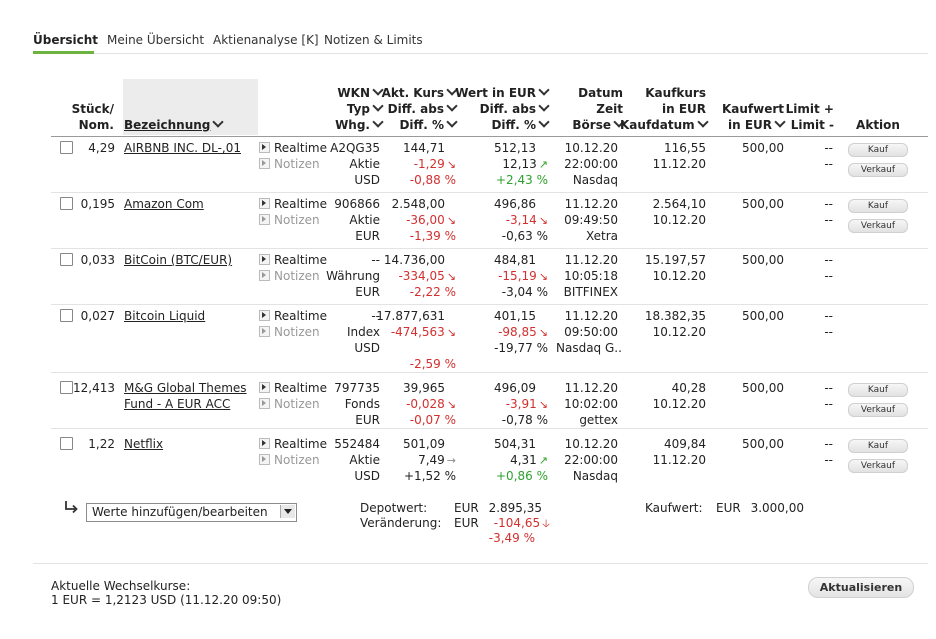 The width and height of the screenshot is (936, 639). I want to click on header-wert: Wert in EUR Diff. abs Diff. %, so click(500, 108).